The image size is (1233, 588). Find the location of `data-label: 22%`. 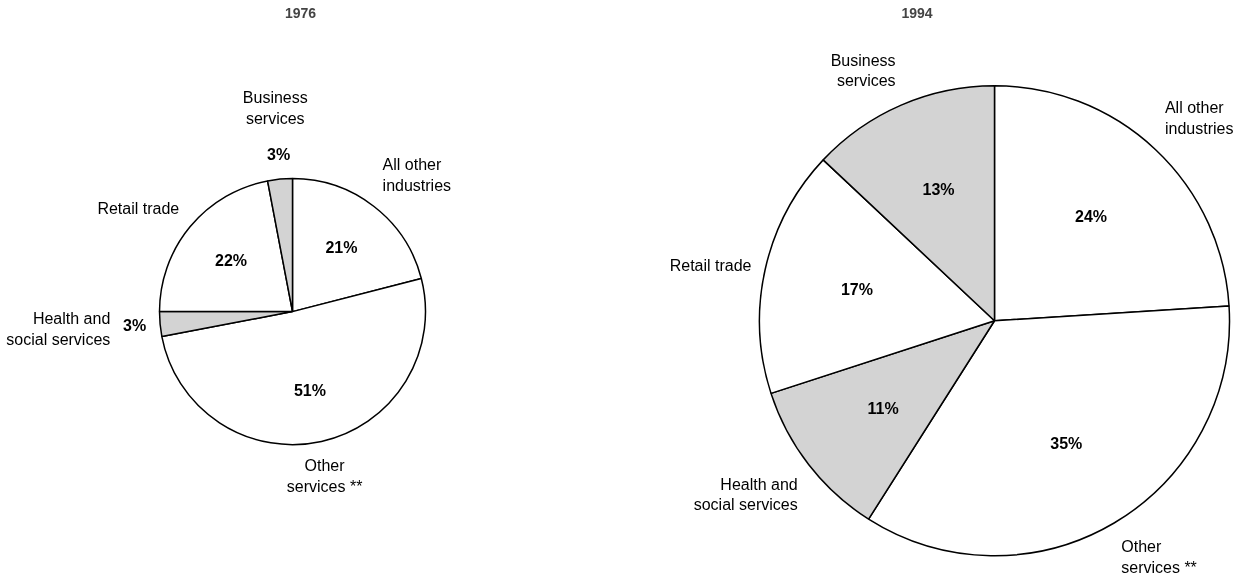

data-label: 22% is located at coordinates (231, 260).